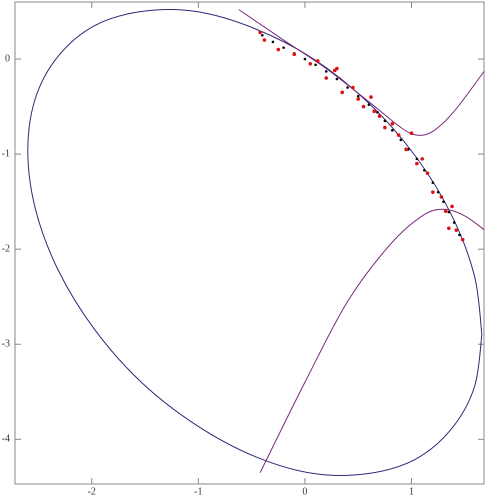 The width and height of the screenshot is (499, 499). What do you see at coordinates (198, 491) in the screenshot?
I see `x-tick-label: -1` at bounding box center [198, 491].